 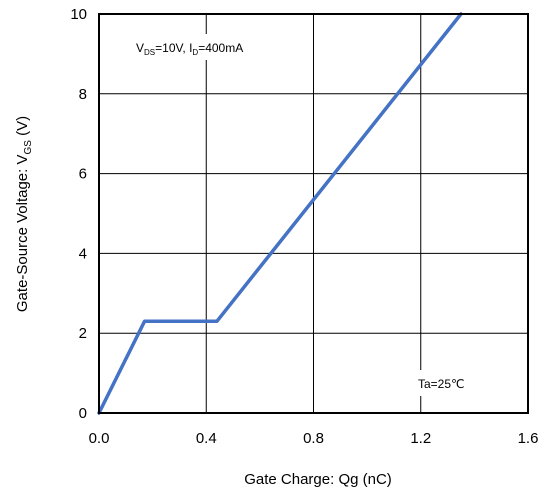 I want to click on temperature-label-bg, so click(x=459, y=383).